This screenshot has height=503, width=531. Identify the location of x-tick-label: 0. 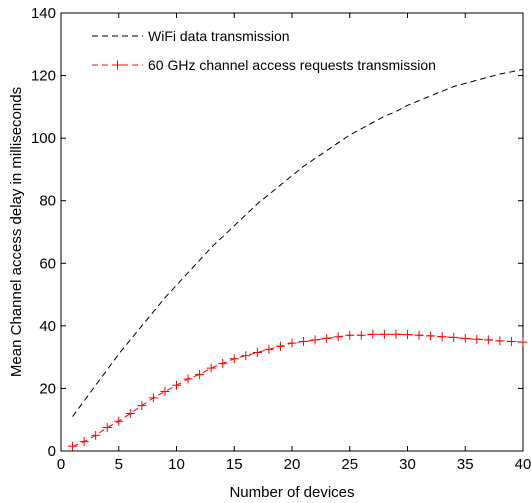
(61, 464).